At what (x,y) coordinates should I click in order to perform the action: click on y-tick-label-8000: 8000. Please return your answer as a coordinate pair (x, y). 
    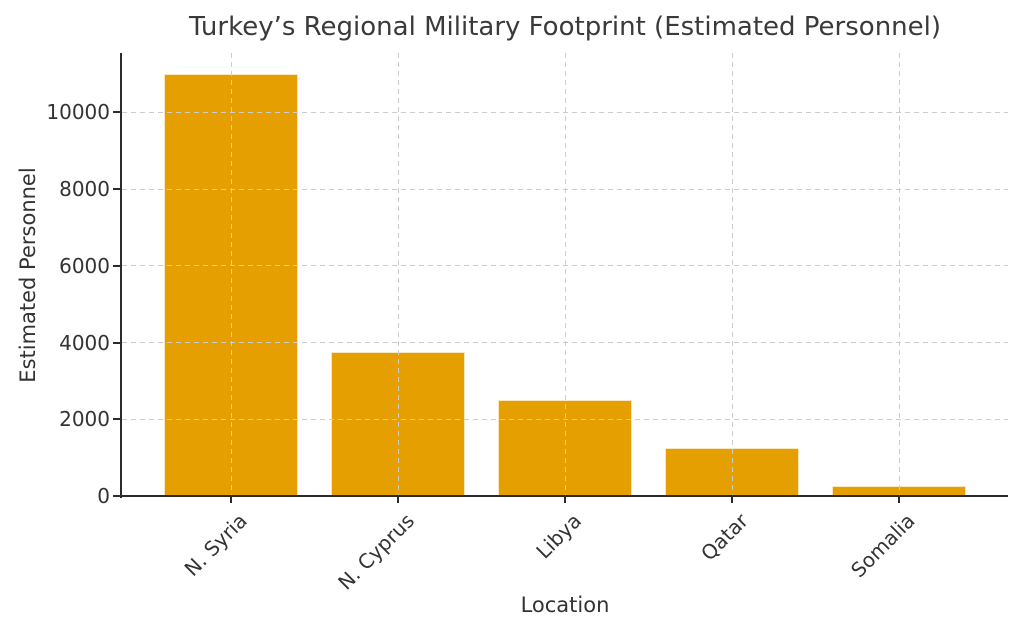
    Looking at the image, I should click on (84, 189).